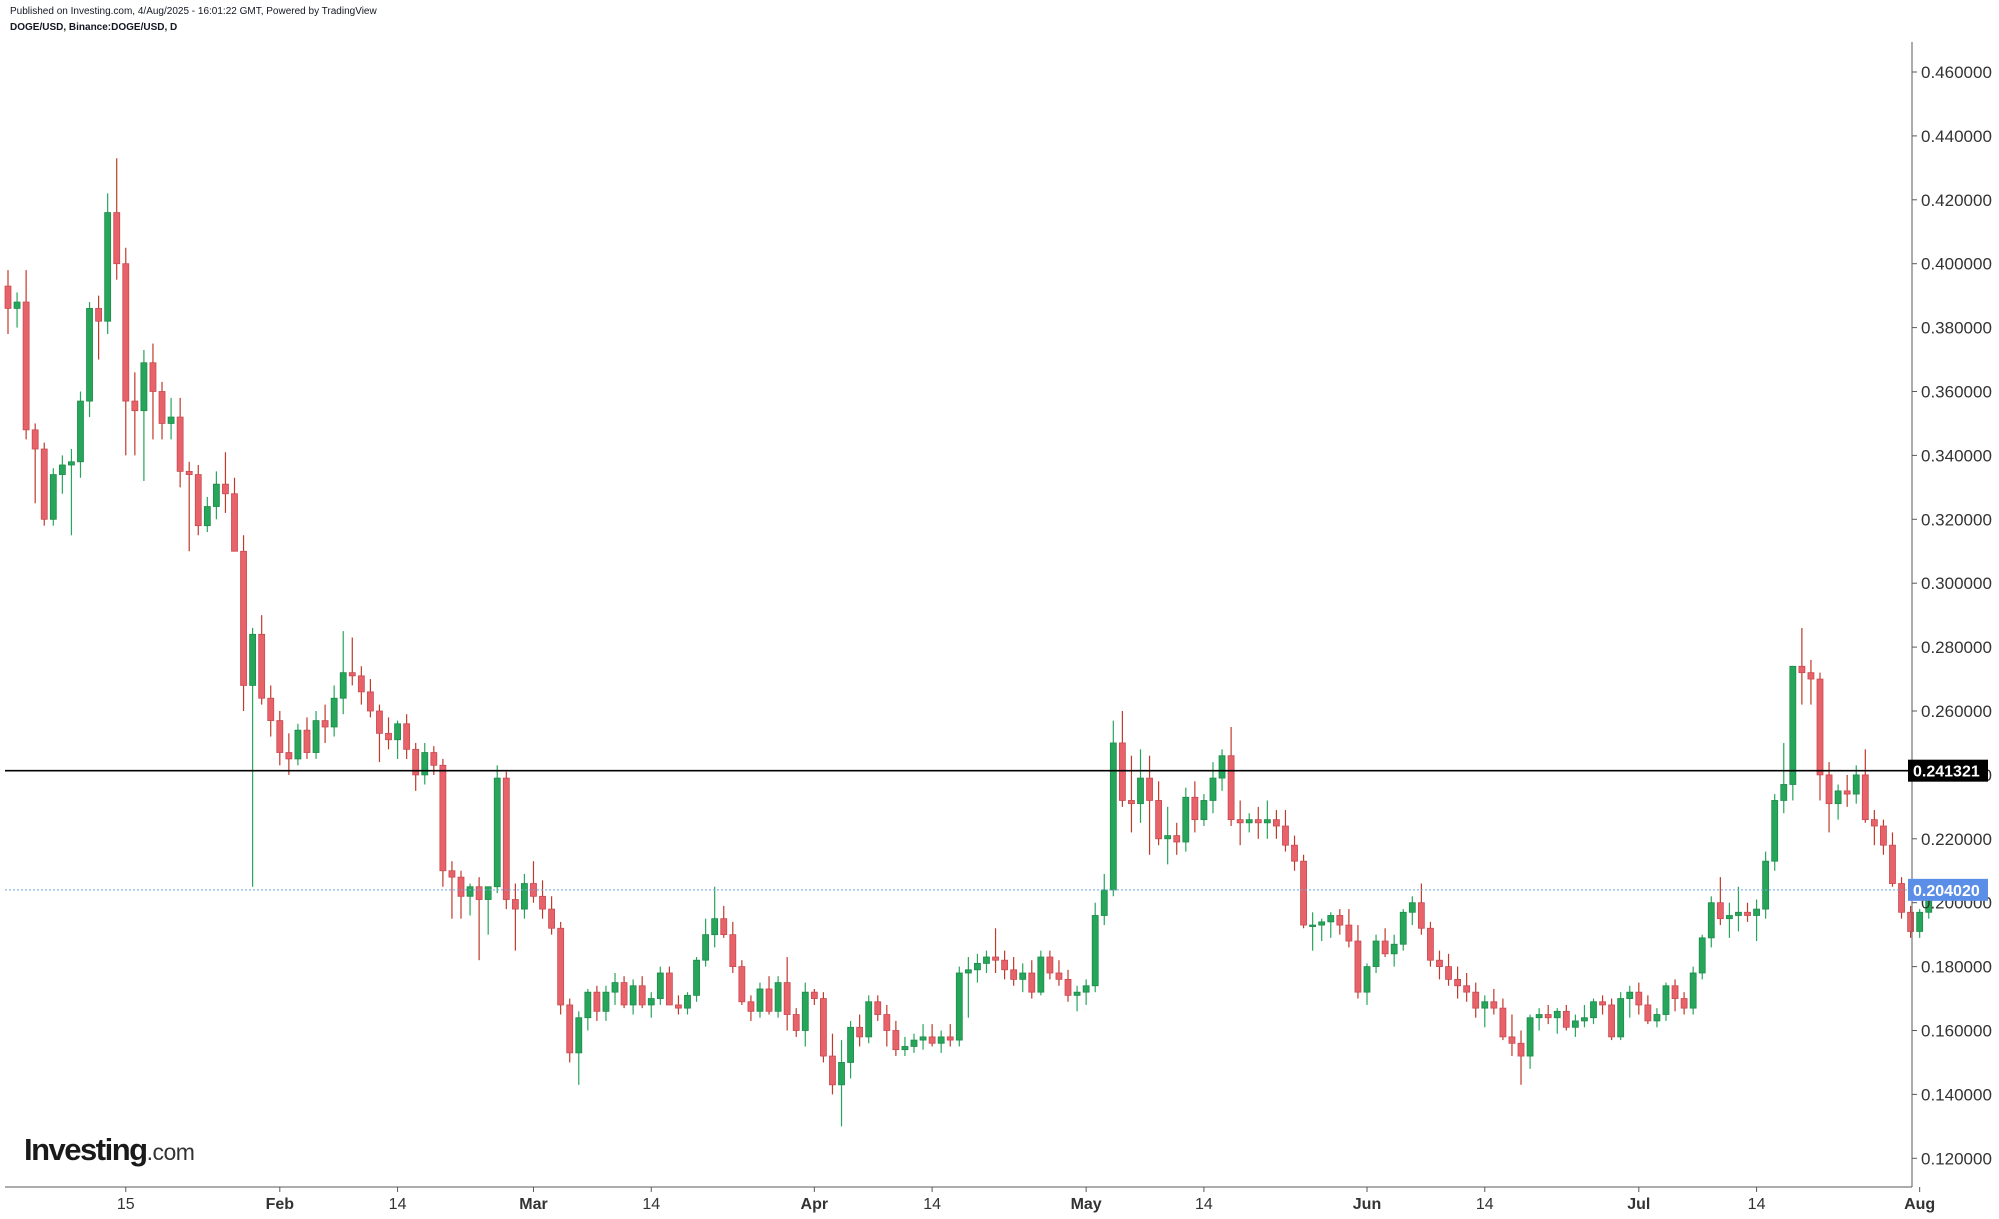 Image resolution: width=1999 pixels, height=1219 pixels. What do you see at coordinates (1946, 772) in the screenshot?
I see `resistance-badge-label: 0.241321` at bounding box center [1946, 772].